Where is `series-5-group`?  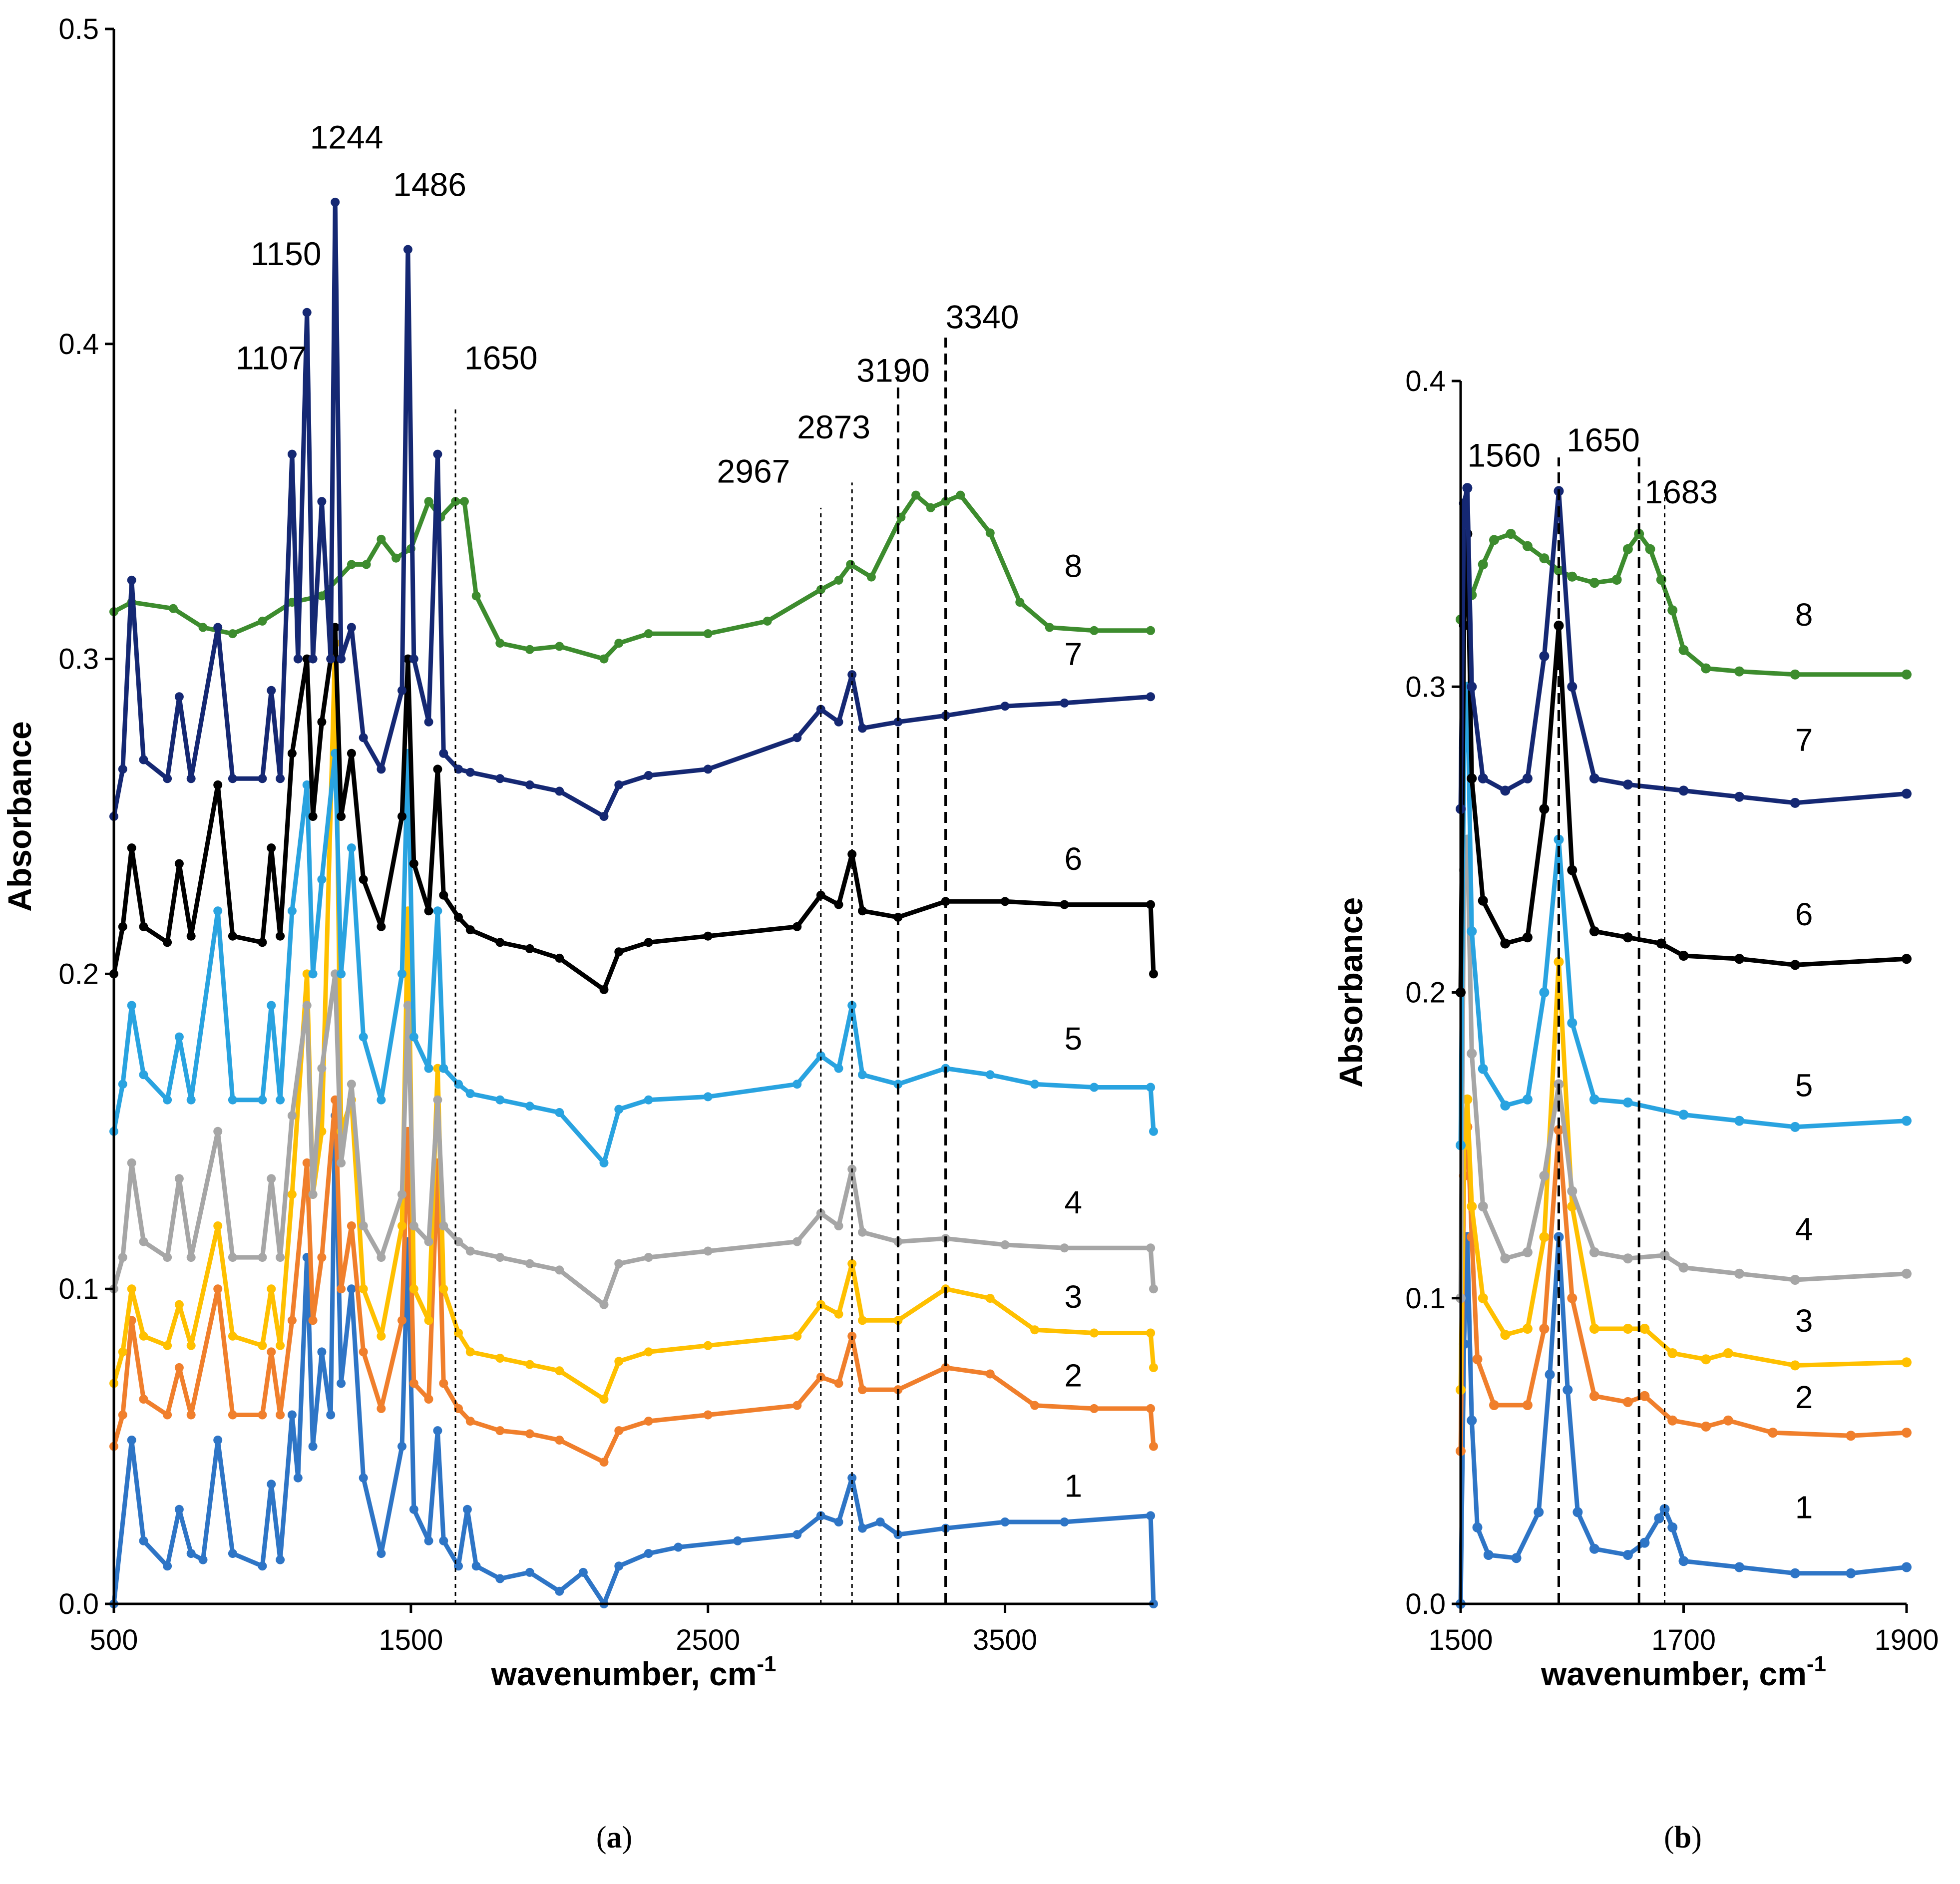 series-5-group is located at coordinates (633, 958).